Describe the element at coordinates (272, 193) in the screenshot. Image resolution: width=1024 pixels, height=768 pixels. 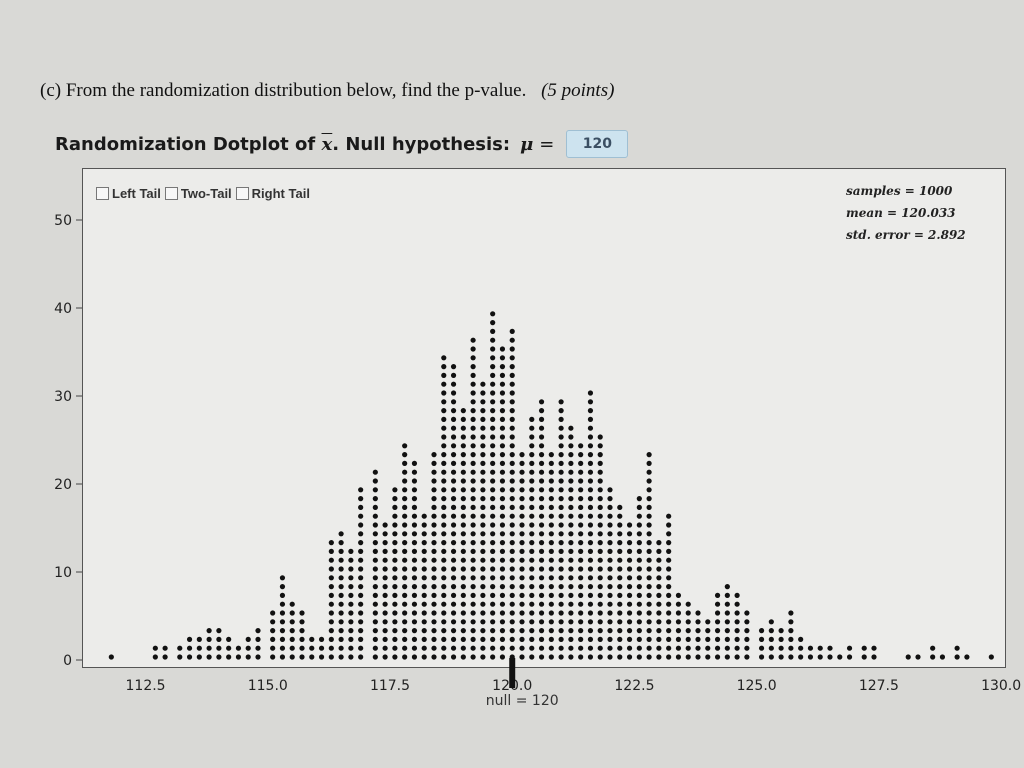
I see `right-tail-checkbox: Right Tail` at that location.